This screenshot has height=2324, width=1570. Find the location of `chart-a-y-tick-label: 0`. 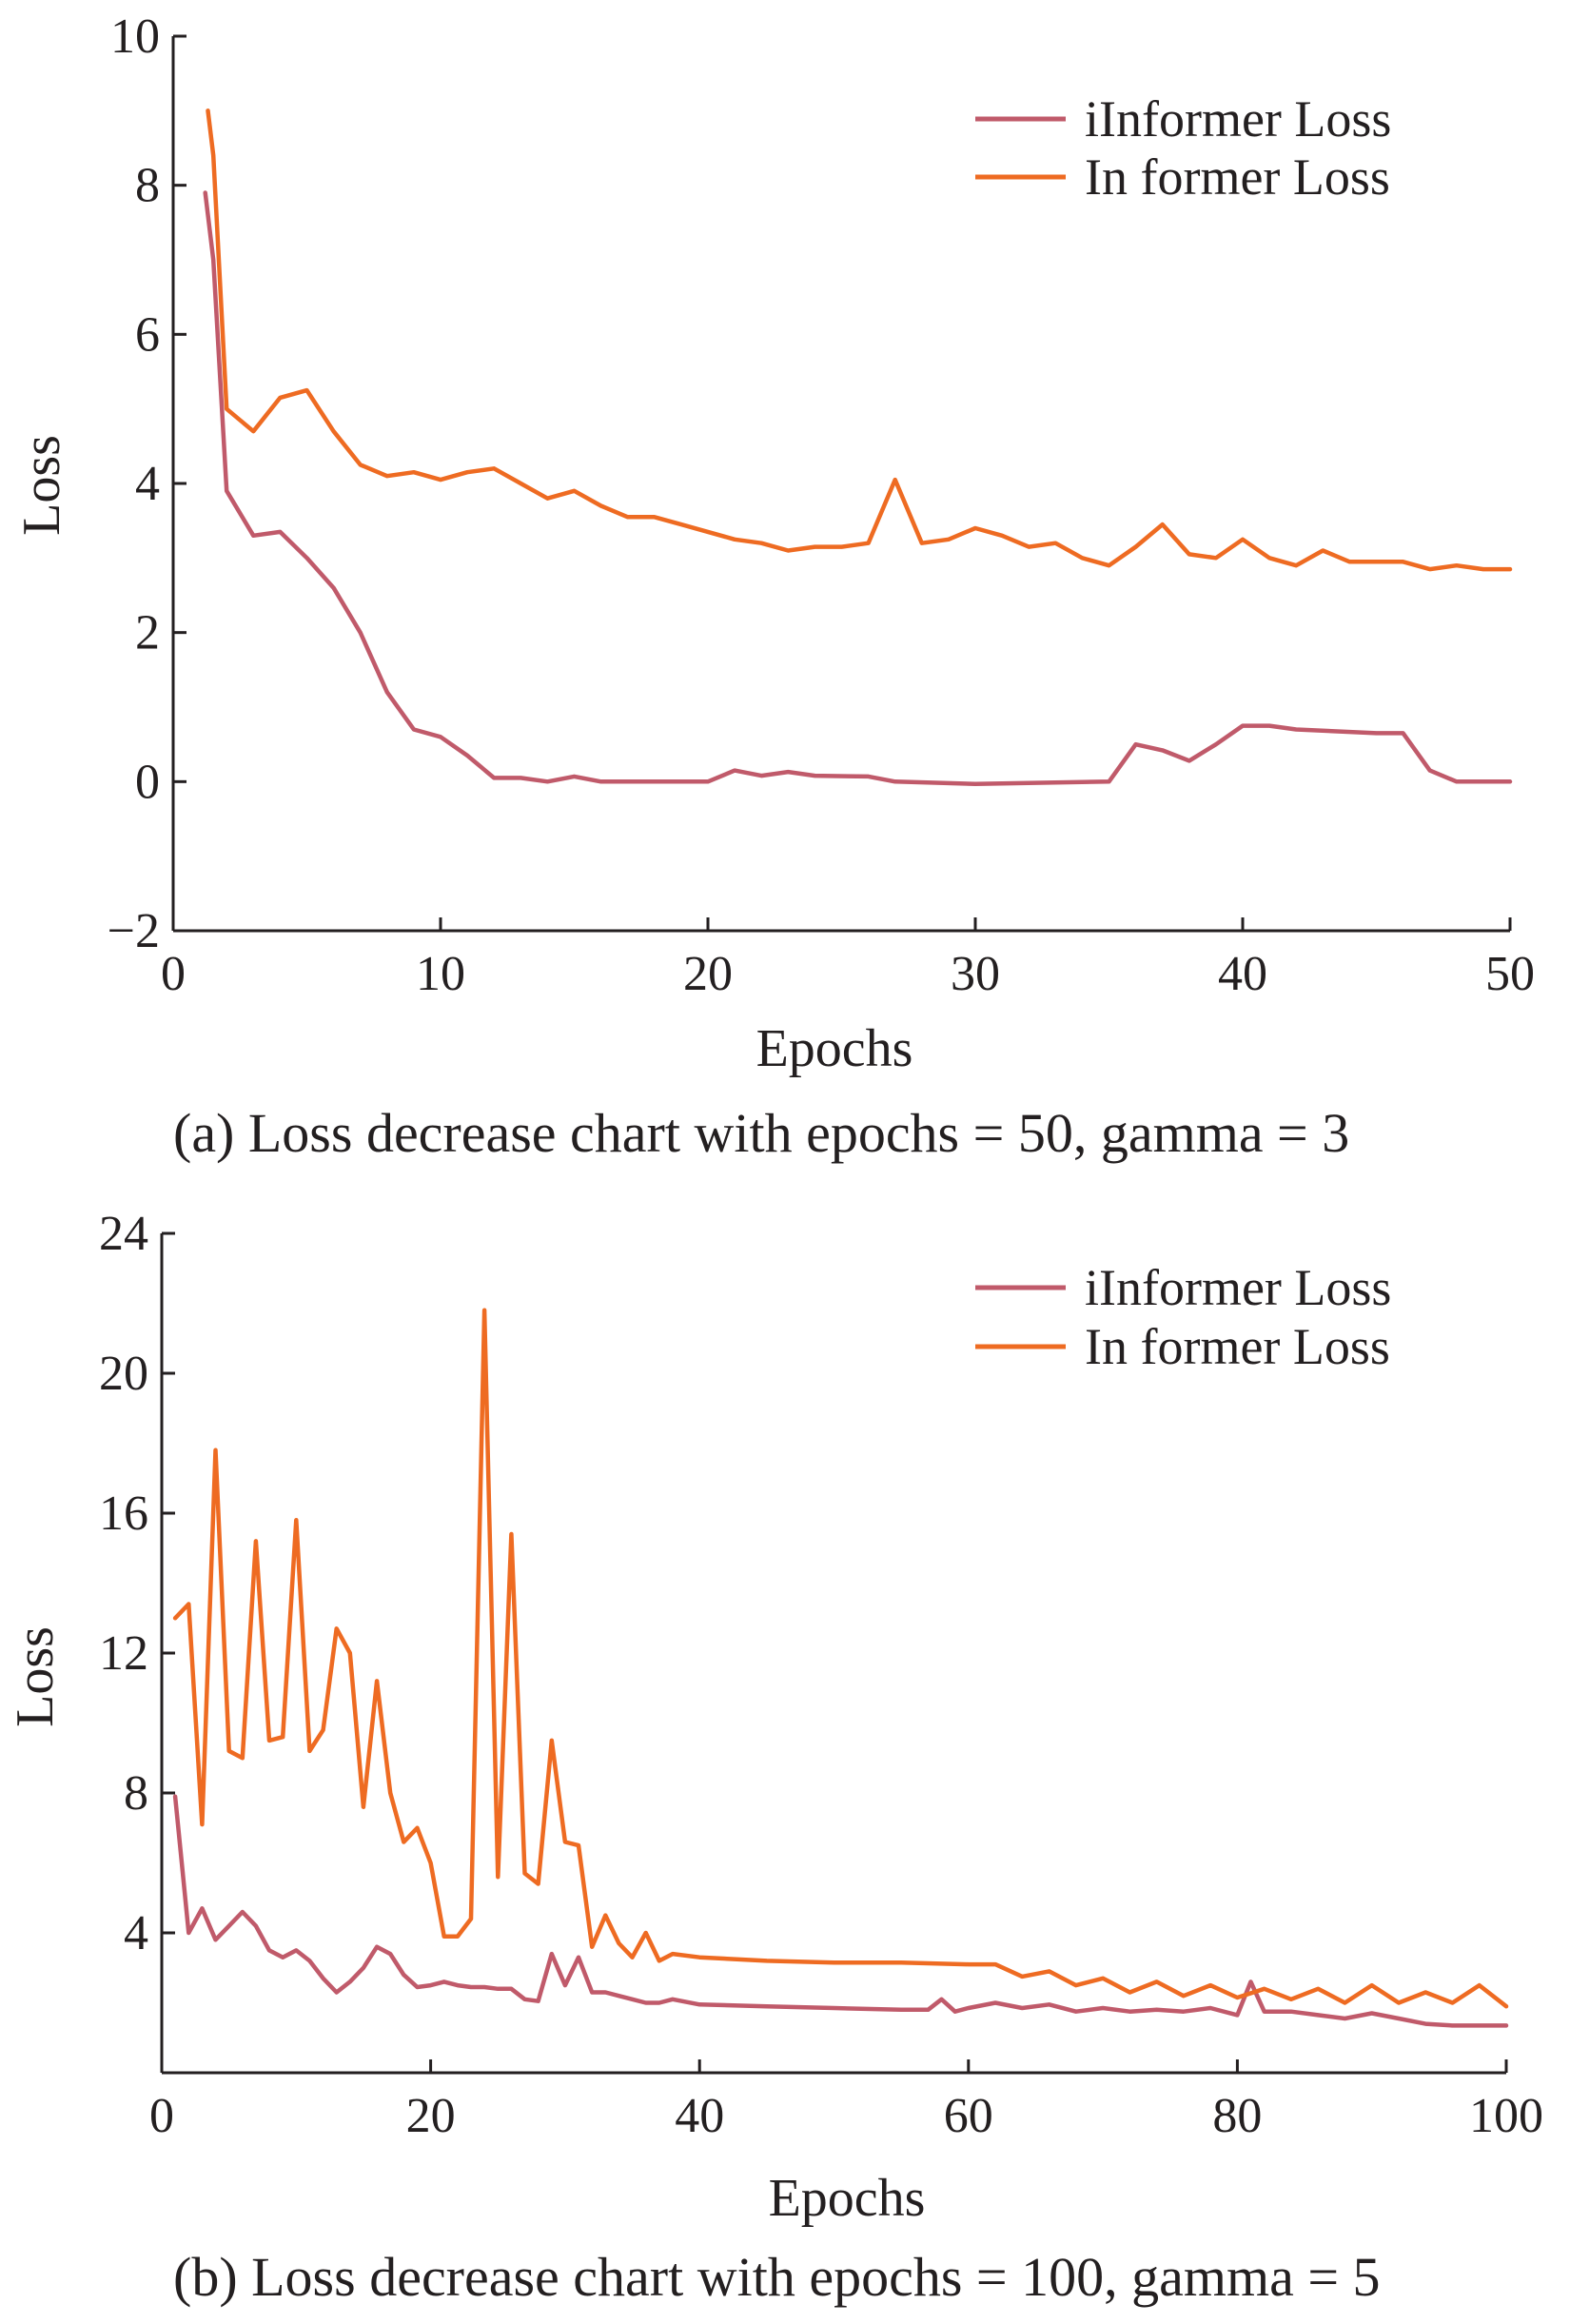

chart-a-y-tick-label: 0 is located at coordinates (147, 782).